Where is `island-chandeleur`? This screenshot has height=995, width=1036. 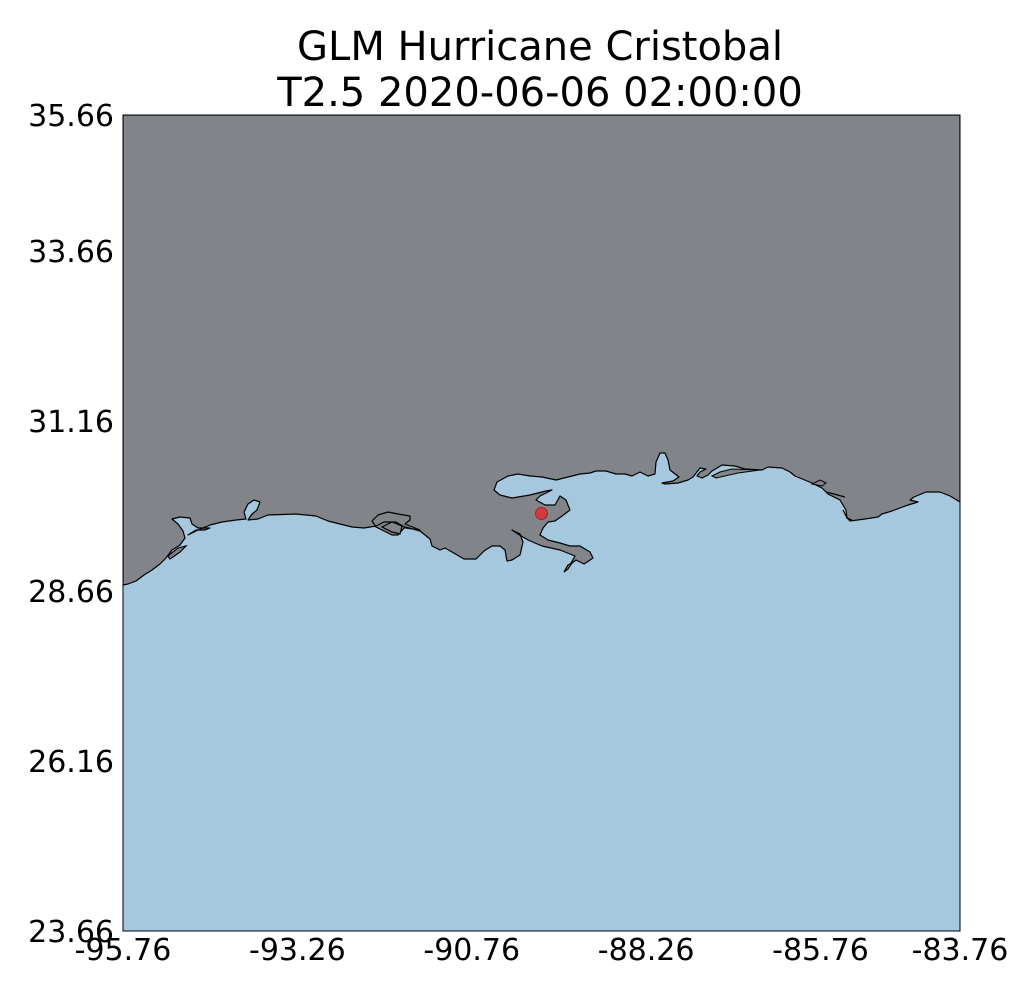
island-chandeleur is located at coordinates (568, 567).